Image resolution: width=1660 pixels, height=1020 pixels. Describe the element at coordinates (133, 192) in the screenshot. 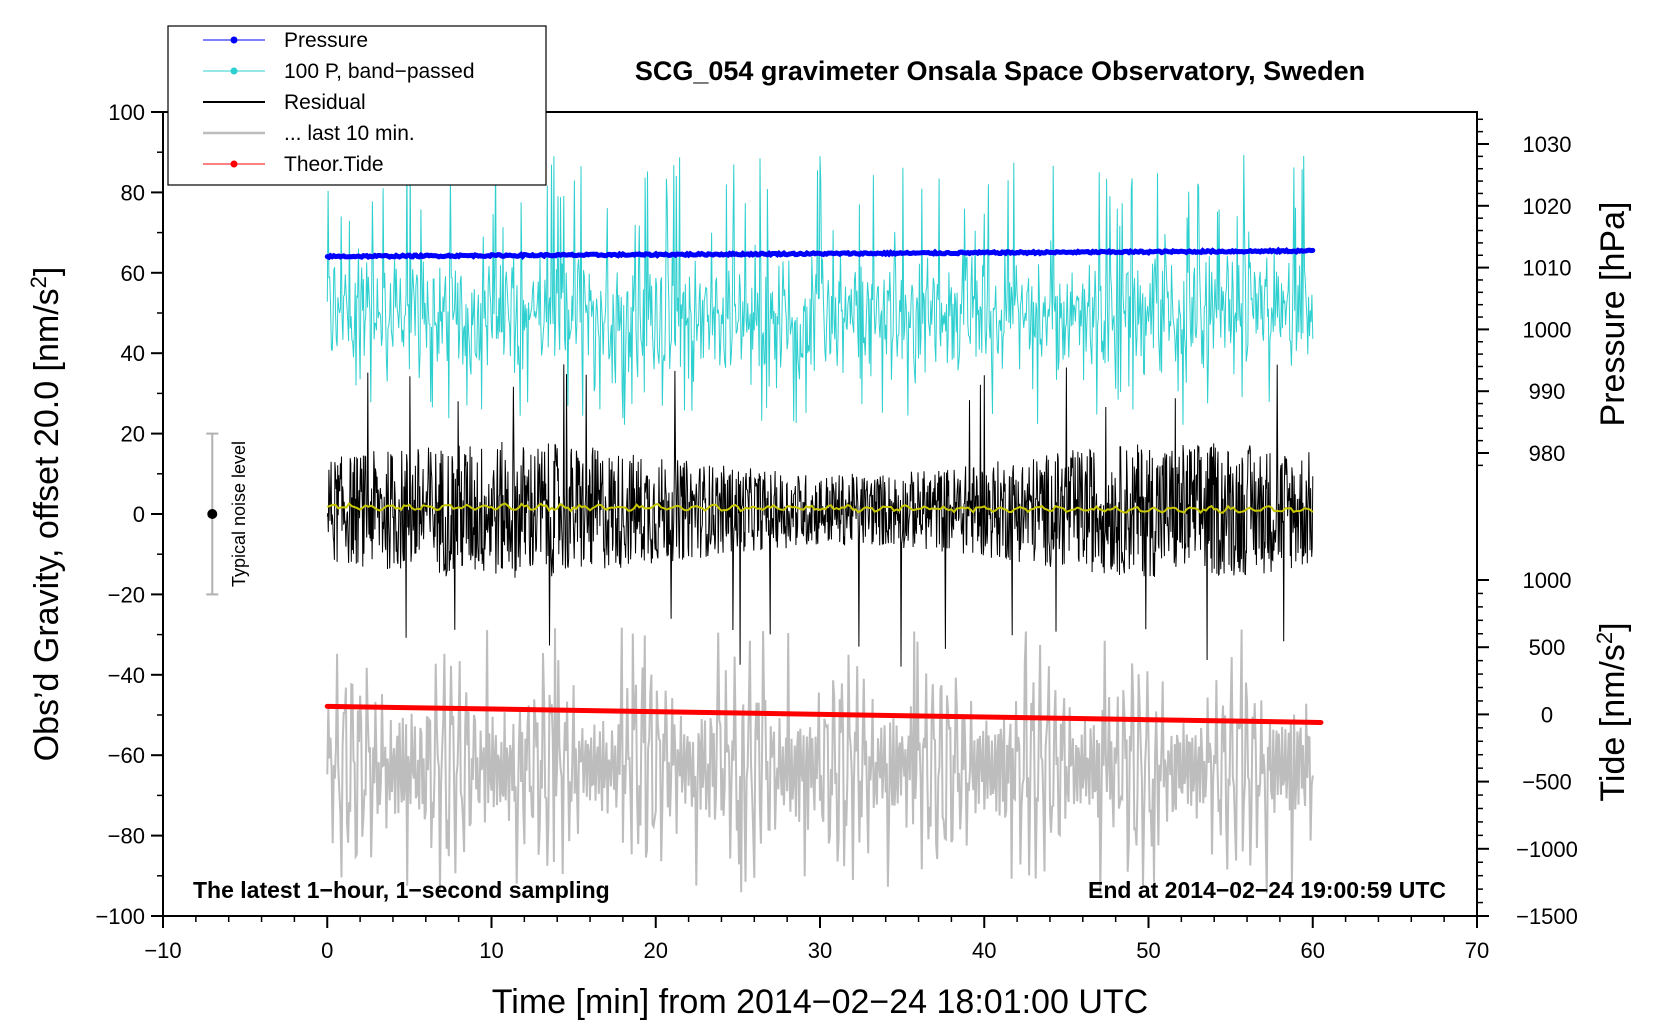

I see `y-tick-label: 80` at that location.